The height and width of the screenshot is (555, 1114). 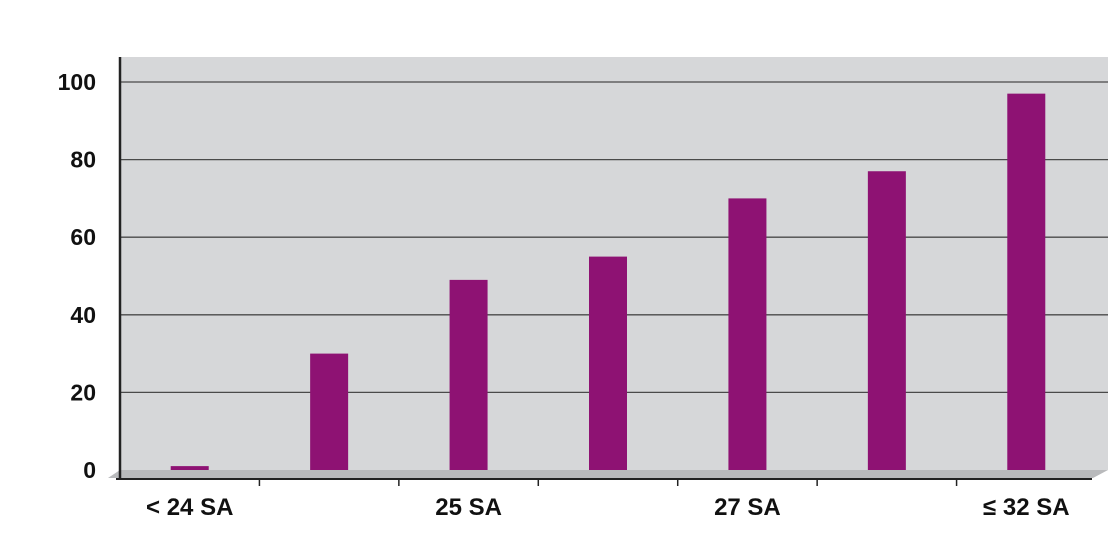 What do you see at coordinates (83, 315) in the screenshot?
I see `y-tick-label: 40` at bounding box center [83, 315].